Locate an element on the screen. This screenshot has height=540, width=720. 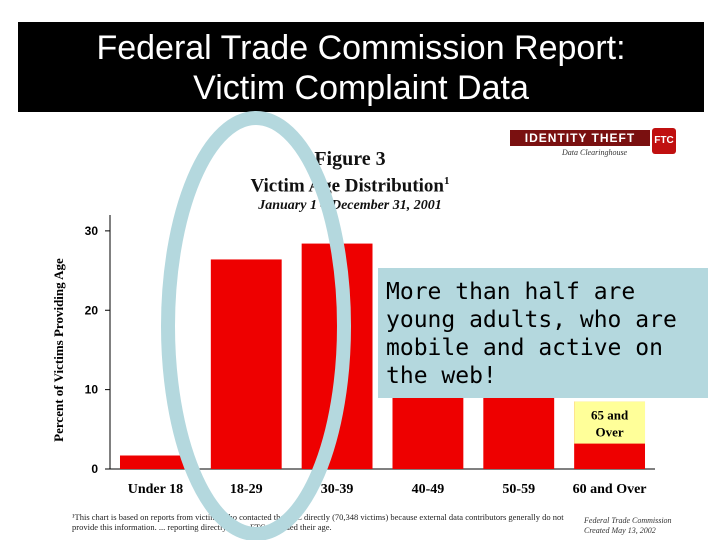
slide-title-line-1: Federal Trade Commission Report: is located at coordinates (361, 48).